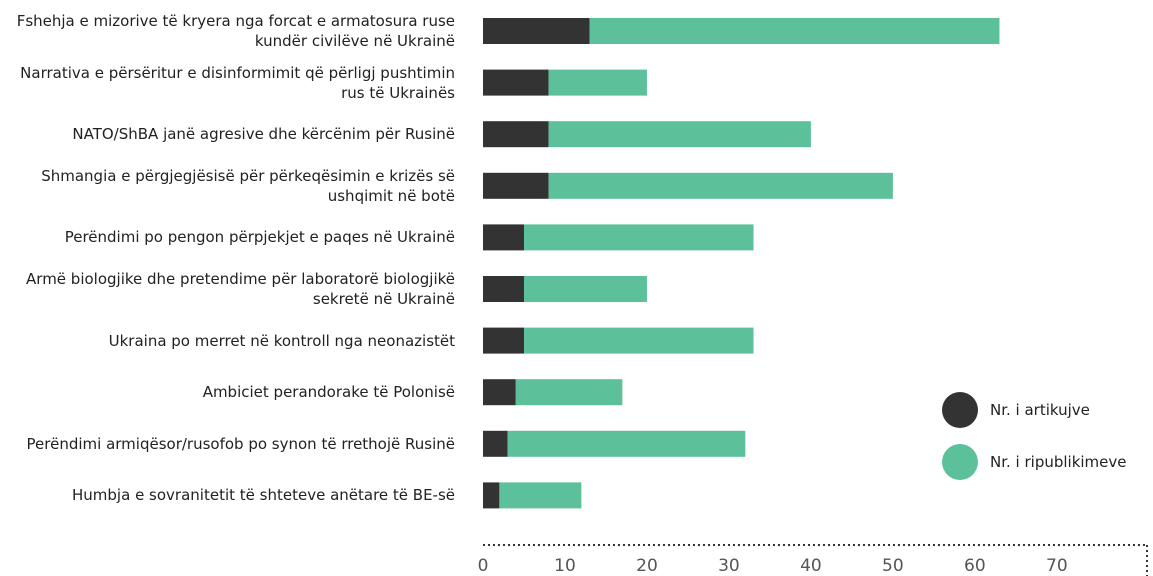 The width and height of the screenshot is (1153, 576). I want to click on x-tick-label: 20, so click(647, 566).